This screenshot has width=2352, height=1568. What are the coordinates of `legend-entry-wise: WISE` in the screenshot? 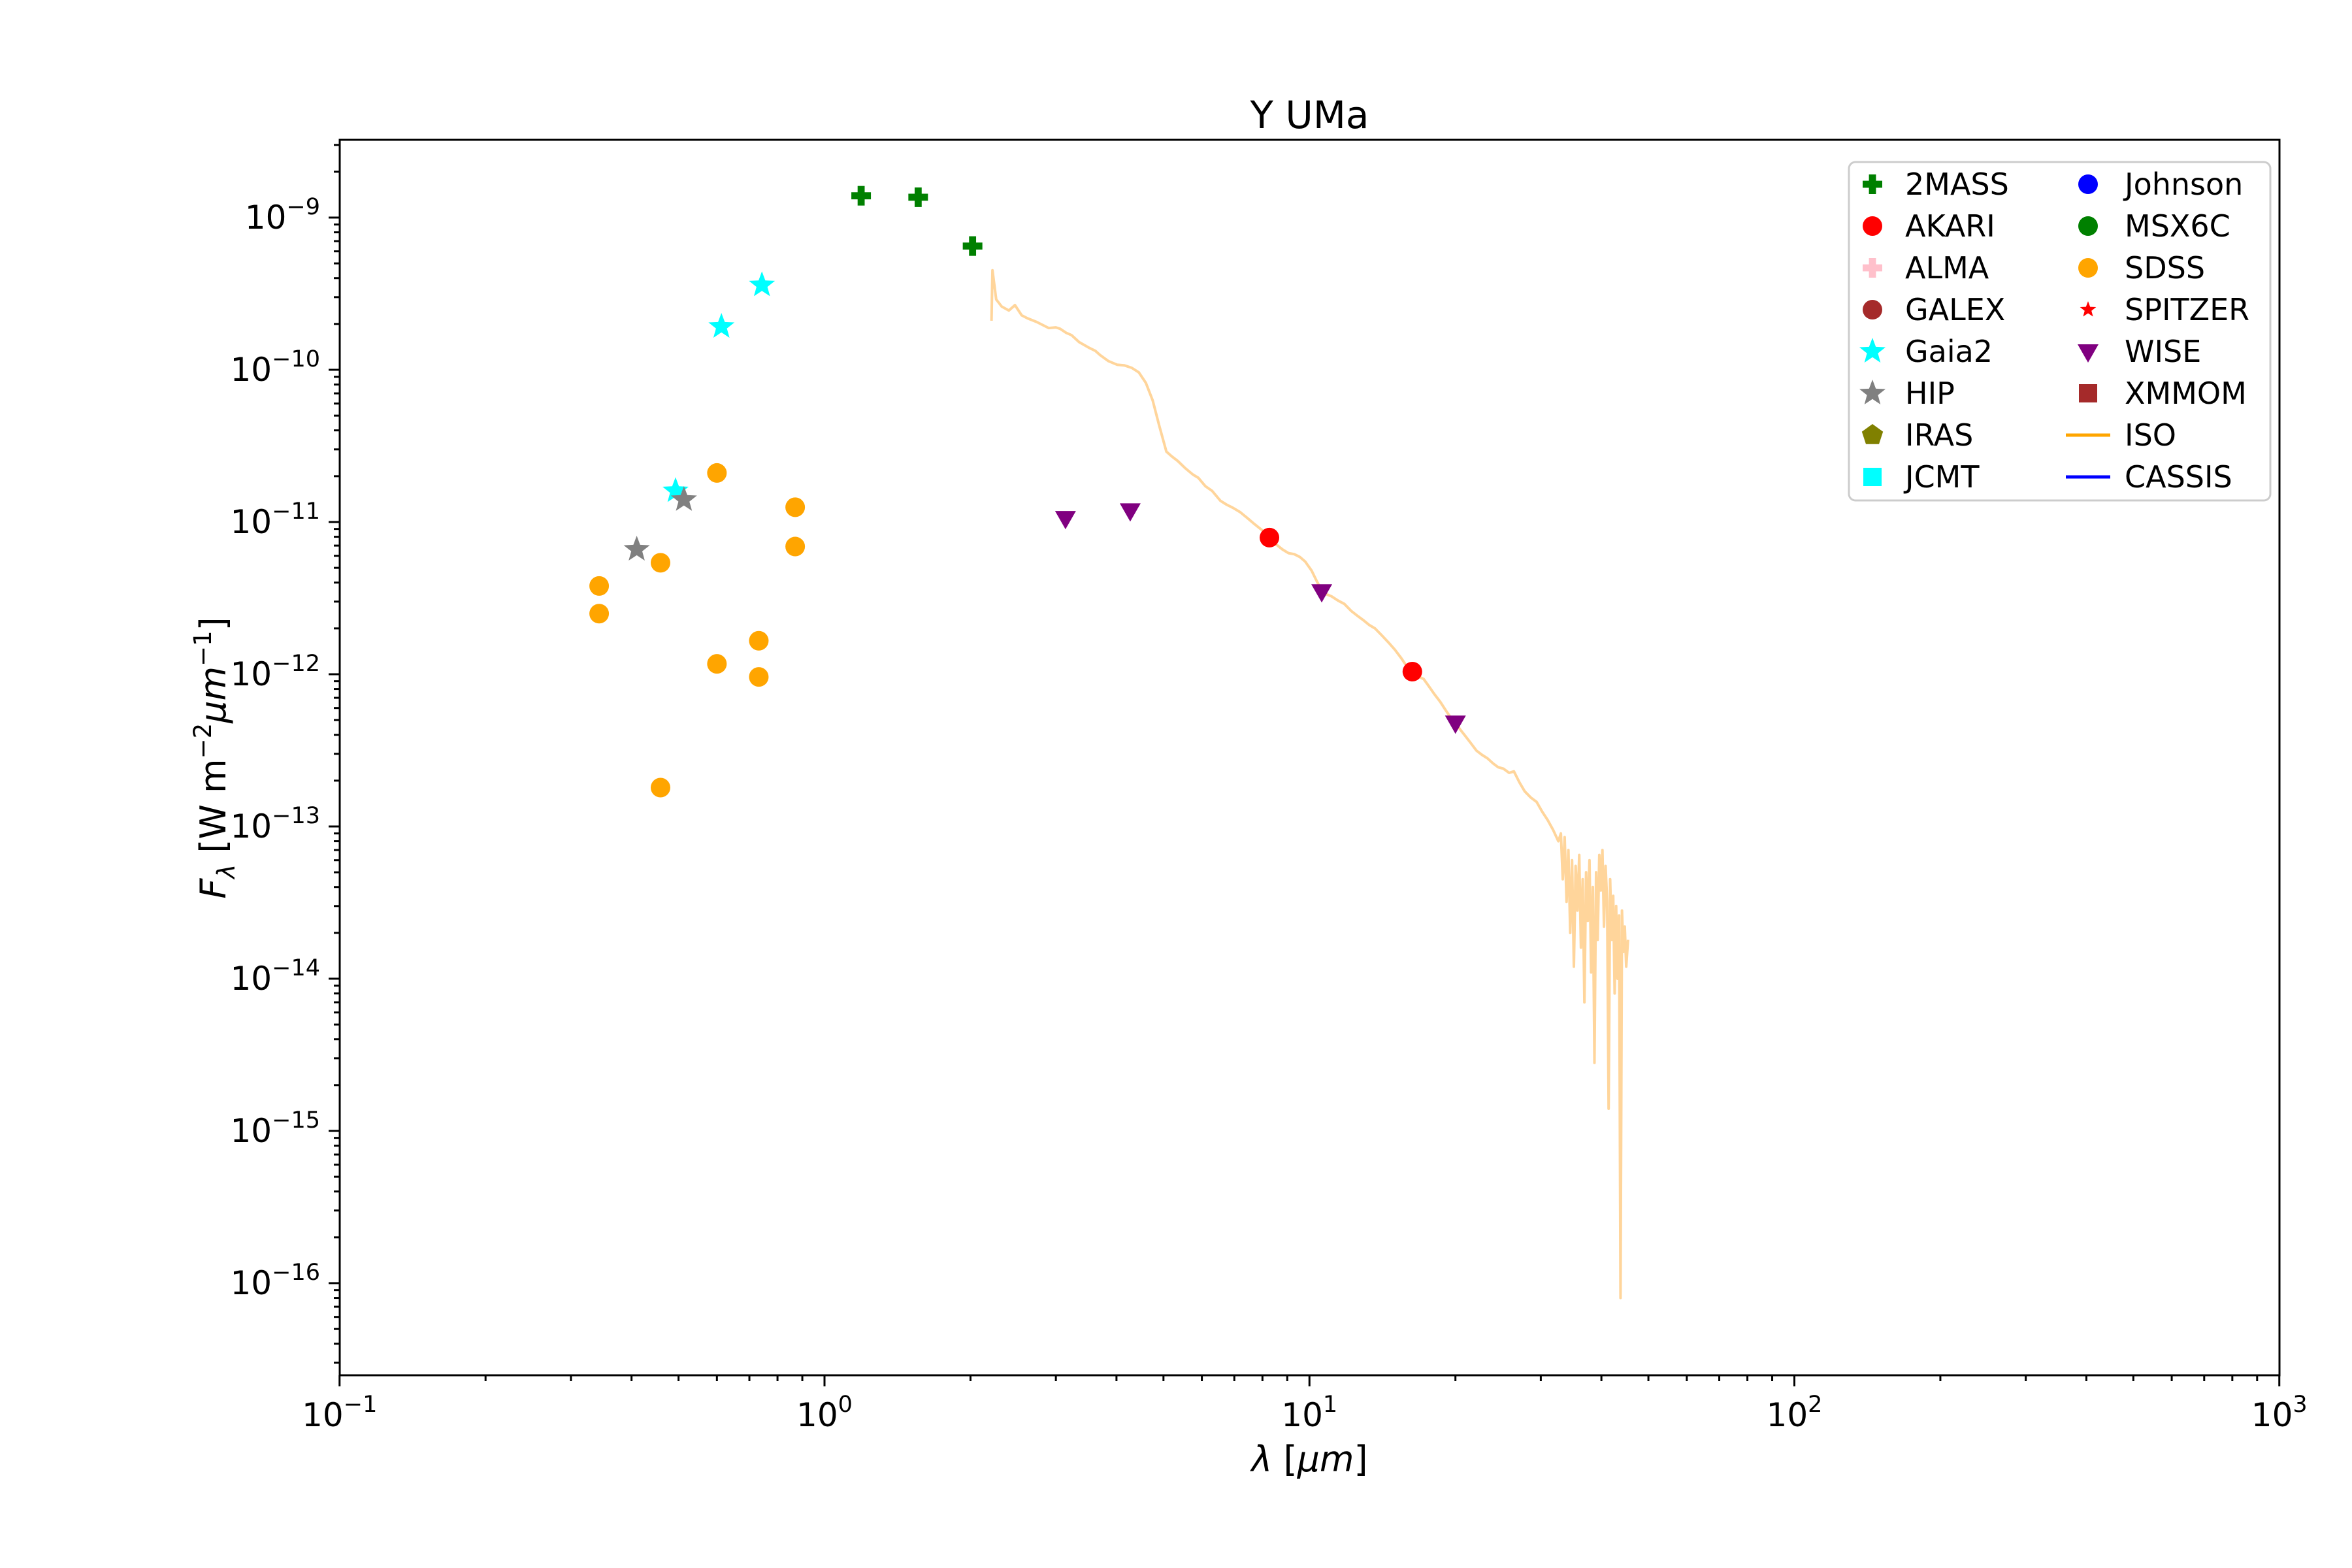 It's located at (2139, 351).